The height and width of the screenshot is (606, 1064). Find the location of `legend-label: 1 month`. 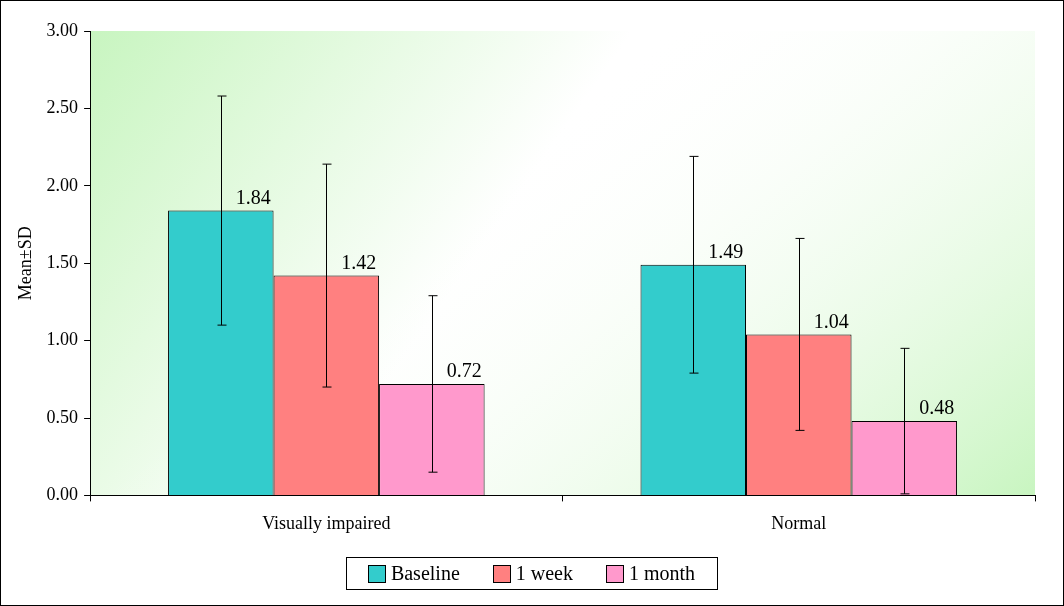

legend-label: 1 month is located at coordinates (662, 573).